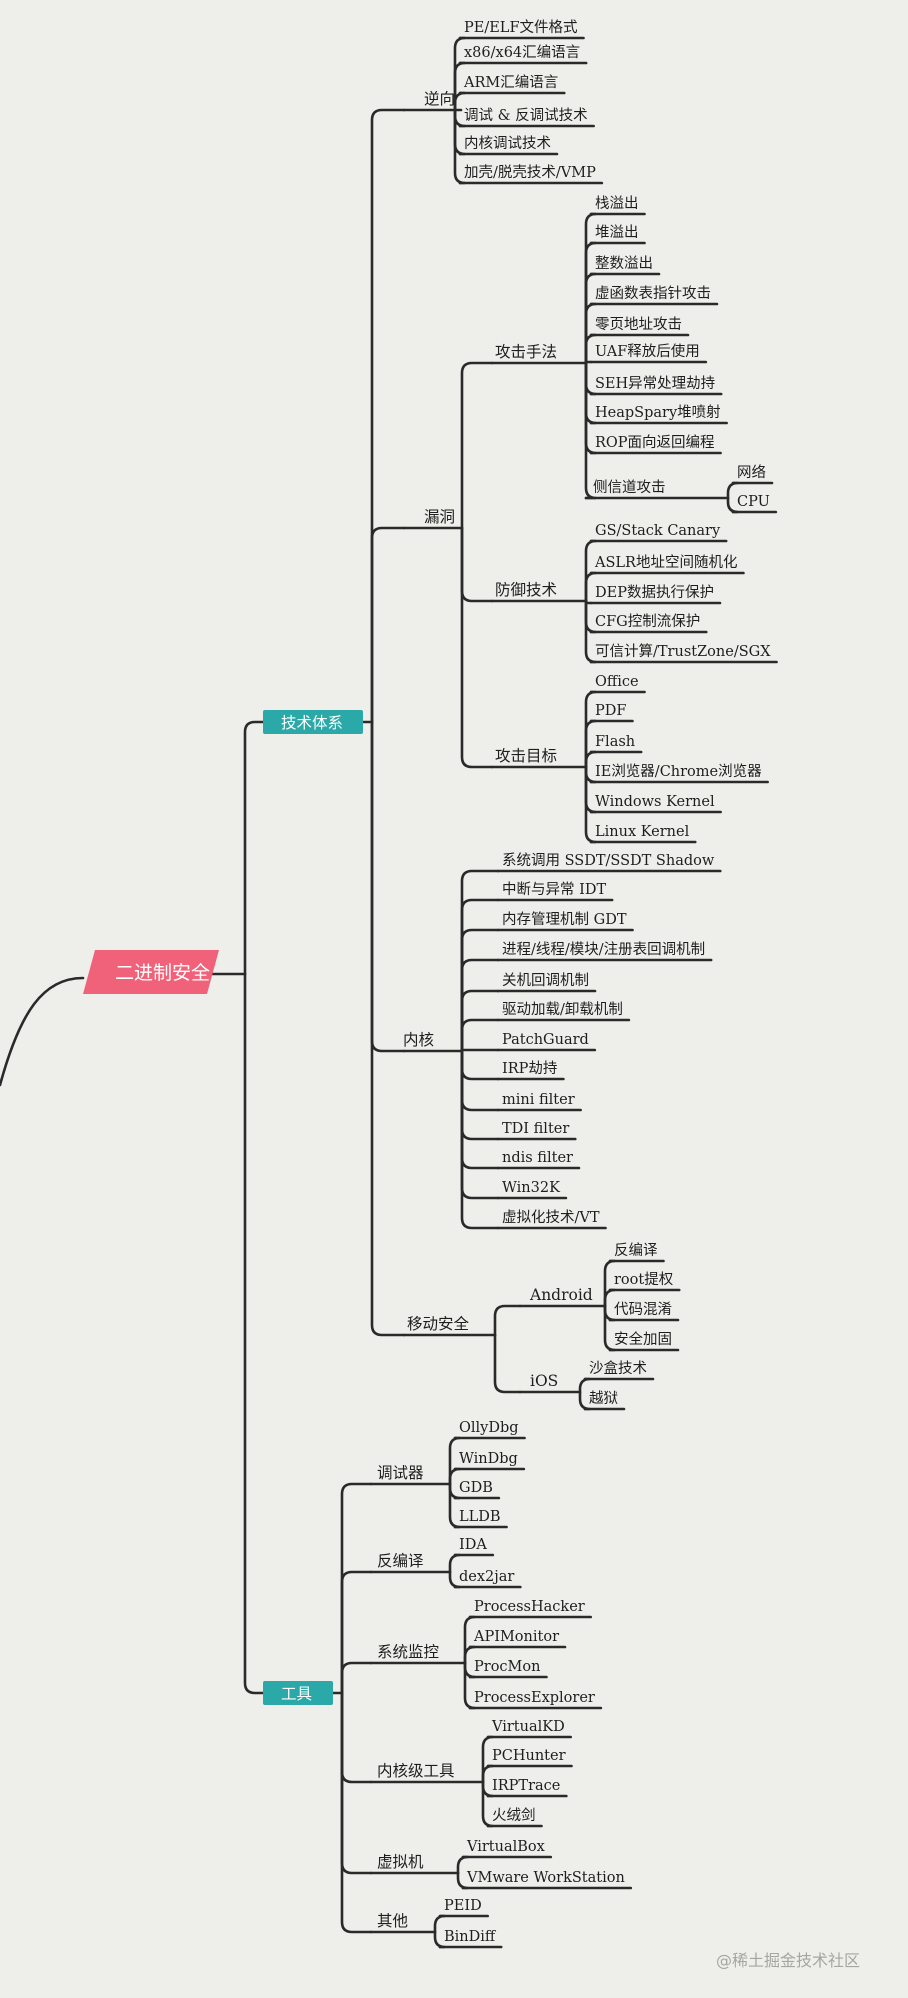 This screenshot has width=908, height=1998. What do you see at coordinates (529, 1068) in the screenshot?
I see `leaf-irp: IRP劫持` at bounding box center [529, 1068].